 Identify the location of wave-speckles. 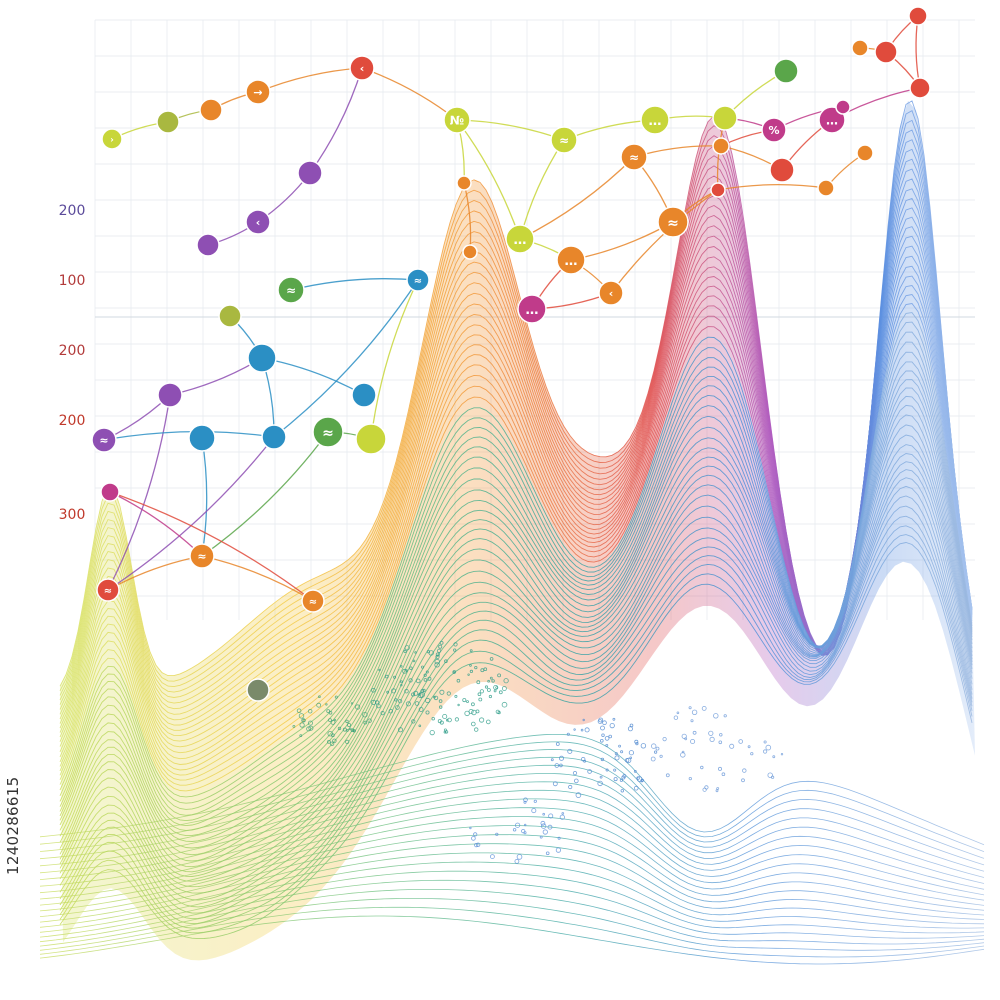
(538, 752).